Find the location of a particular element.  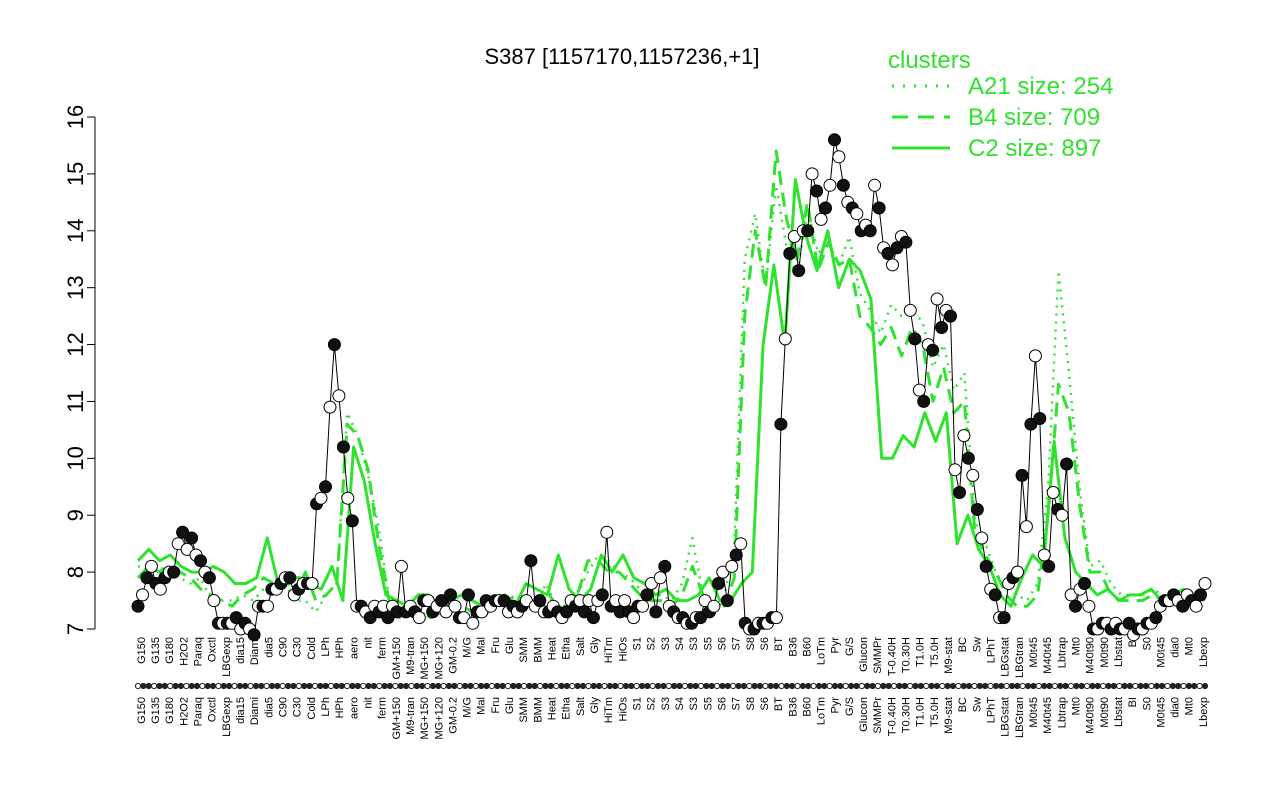

x-tick-label-lower: Mt0 is located at coordinates (1076, 706).